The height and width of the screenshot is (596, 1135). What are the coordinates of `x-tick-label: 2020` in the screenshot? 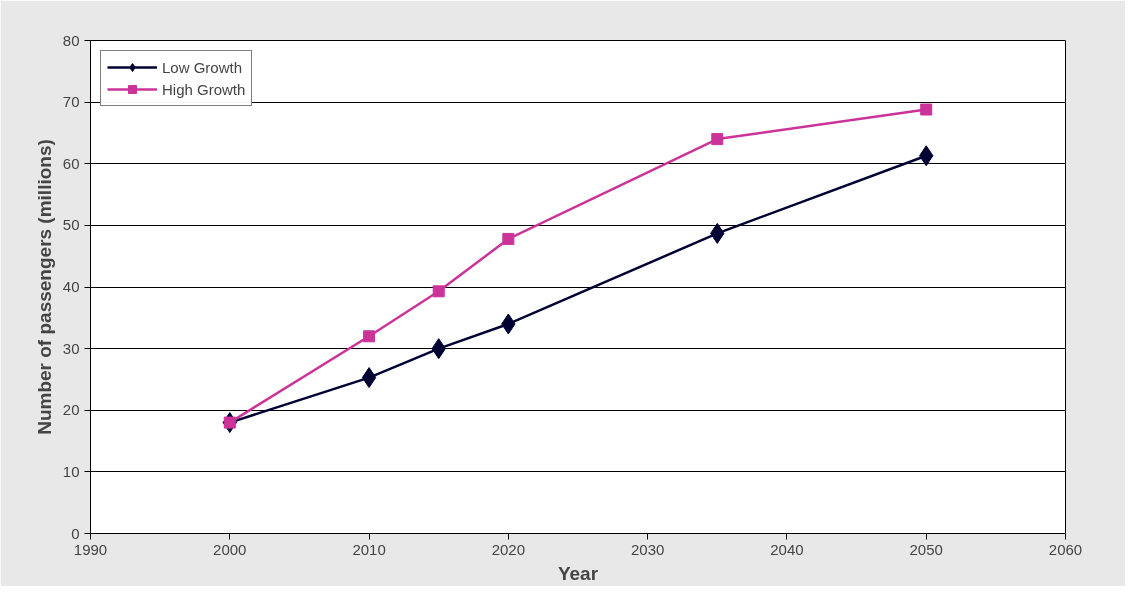 It's located at (508, 549).